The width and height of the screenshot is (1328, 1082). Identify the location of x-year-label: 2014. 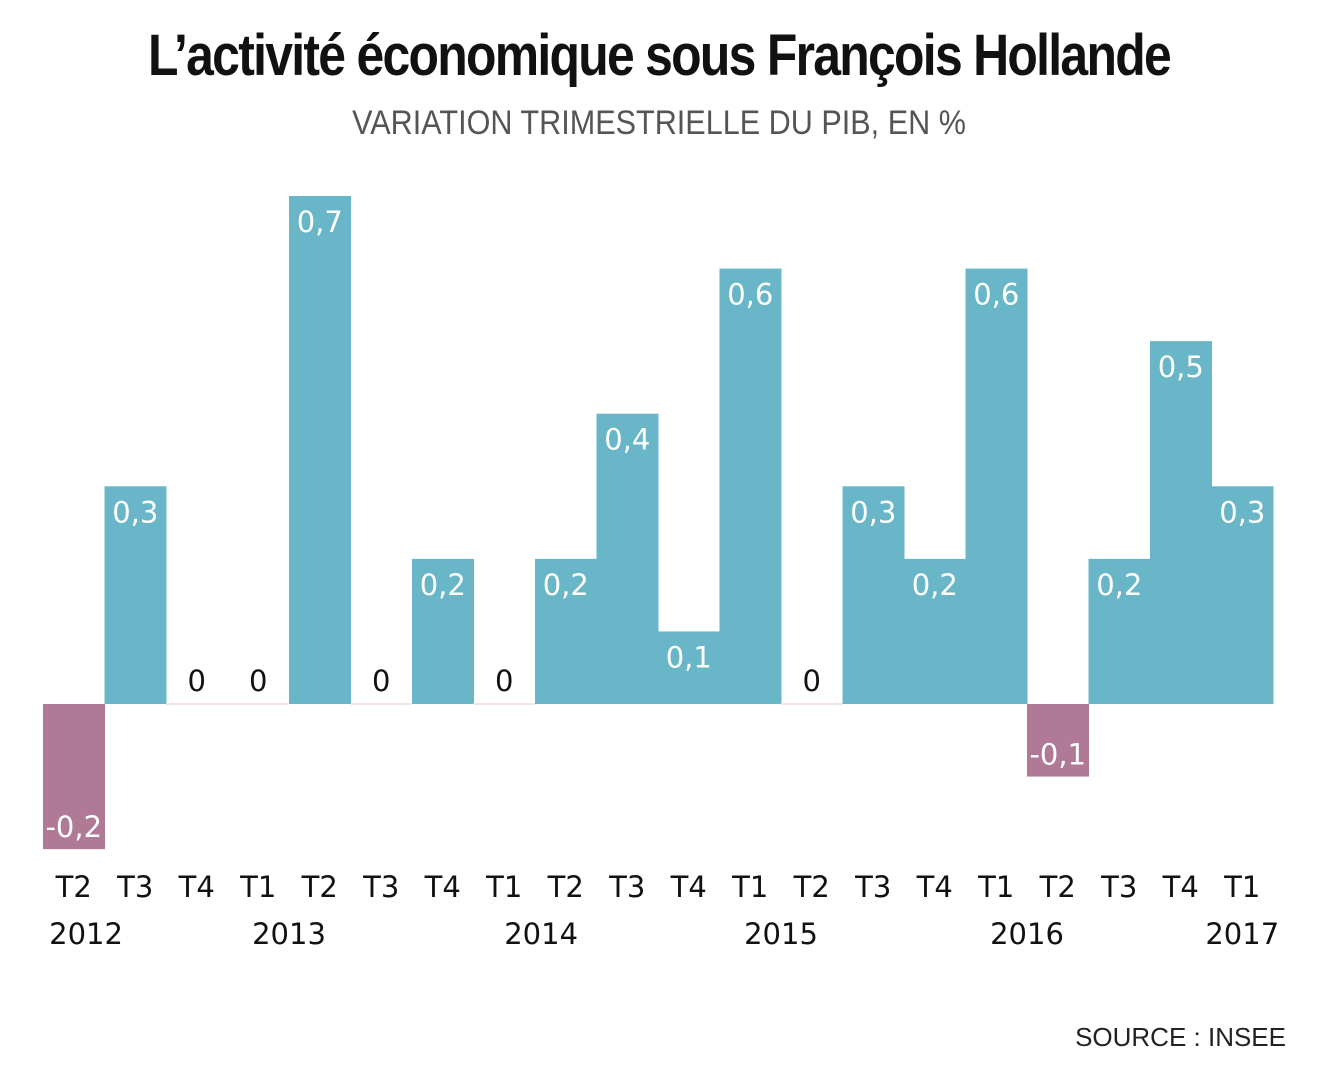
(541, 934).